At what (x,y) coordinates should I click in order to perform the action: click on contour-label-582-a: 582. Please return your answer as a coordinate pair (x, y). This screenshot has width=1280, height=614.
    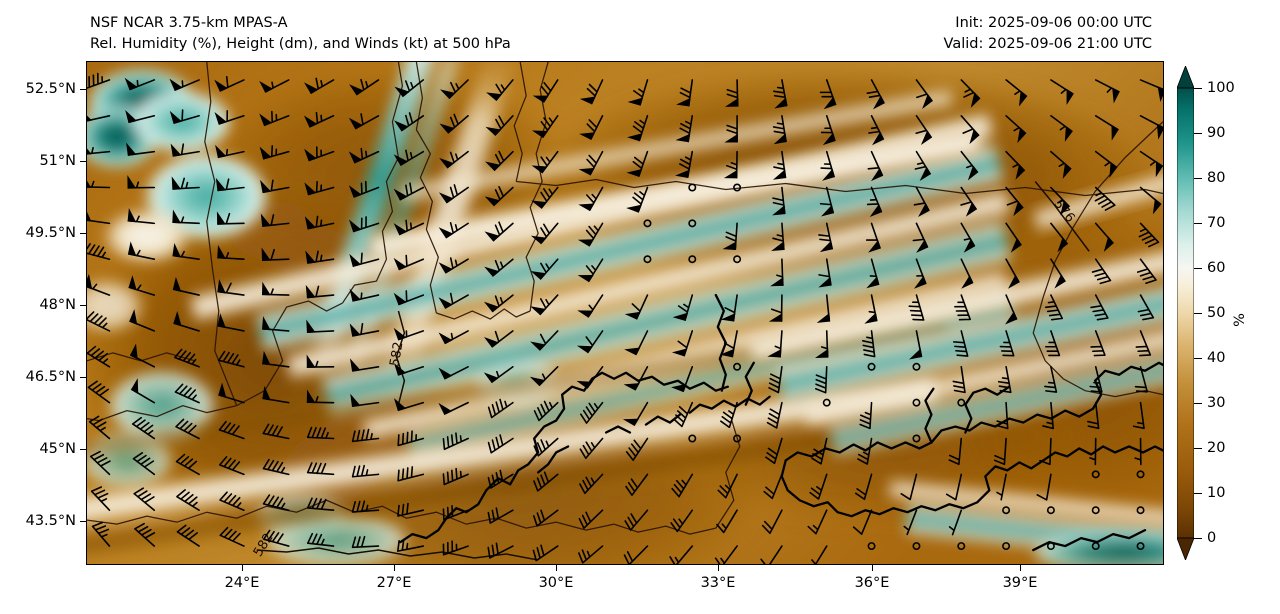
    Looking at the image, I should click on (396, 354).